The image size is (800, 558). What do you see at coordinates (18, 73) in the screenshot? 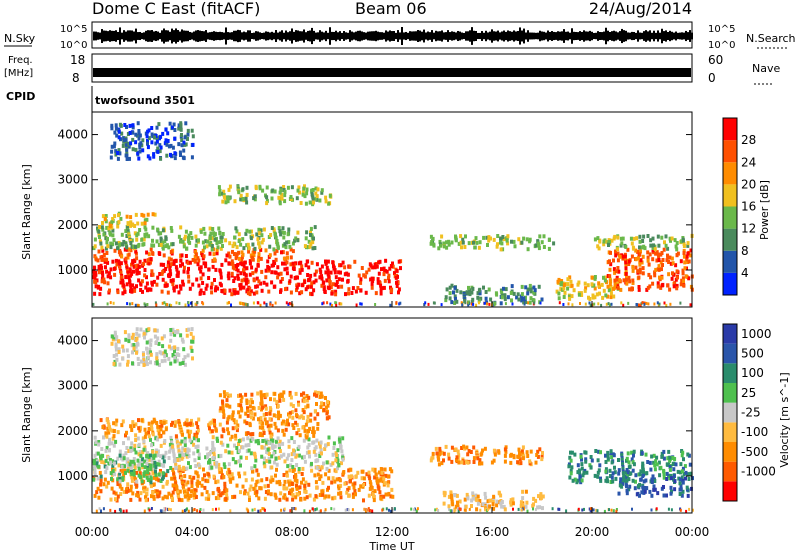
I see `freq-unit-label: [MHz]` at bounding box center [18, 73].